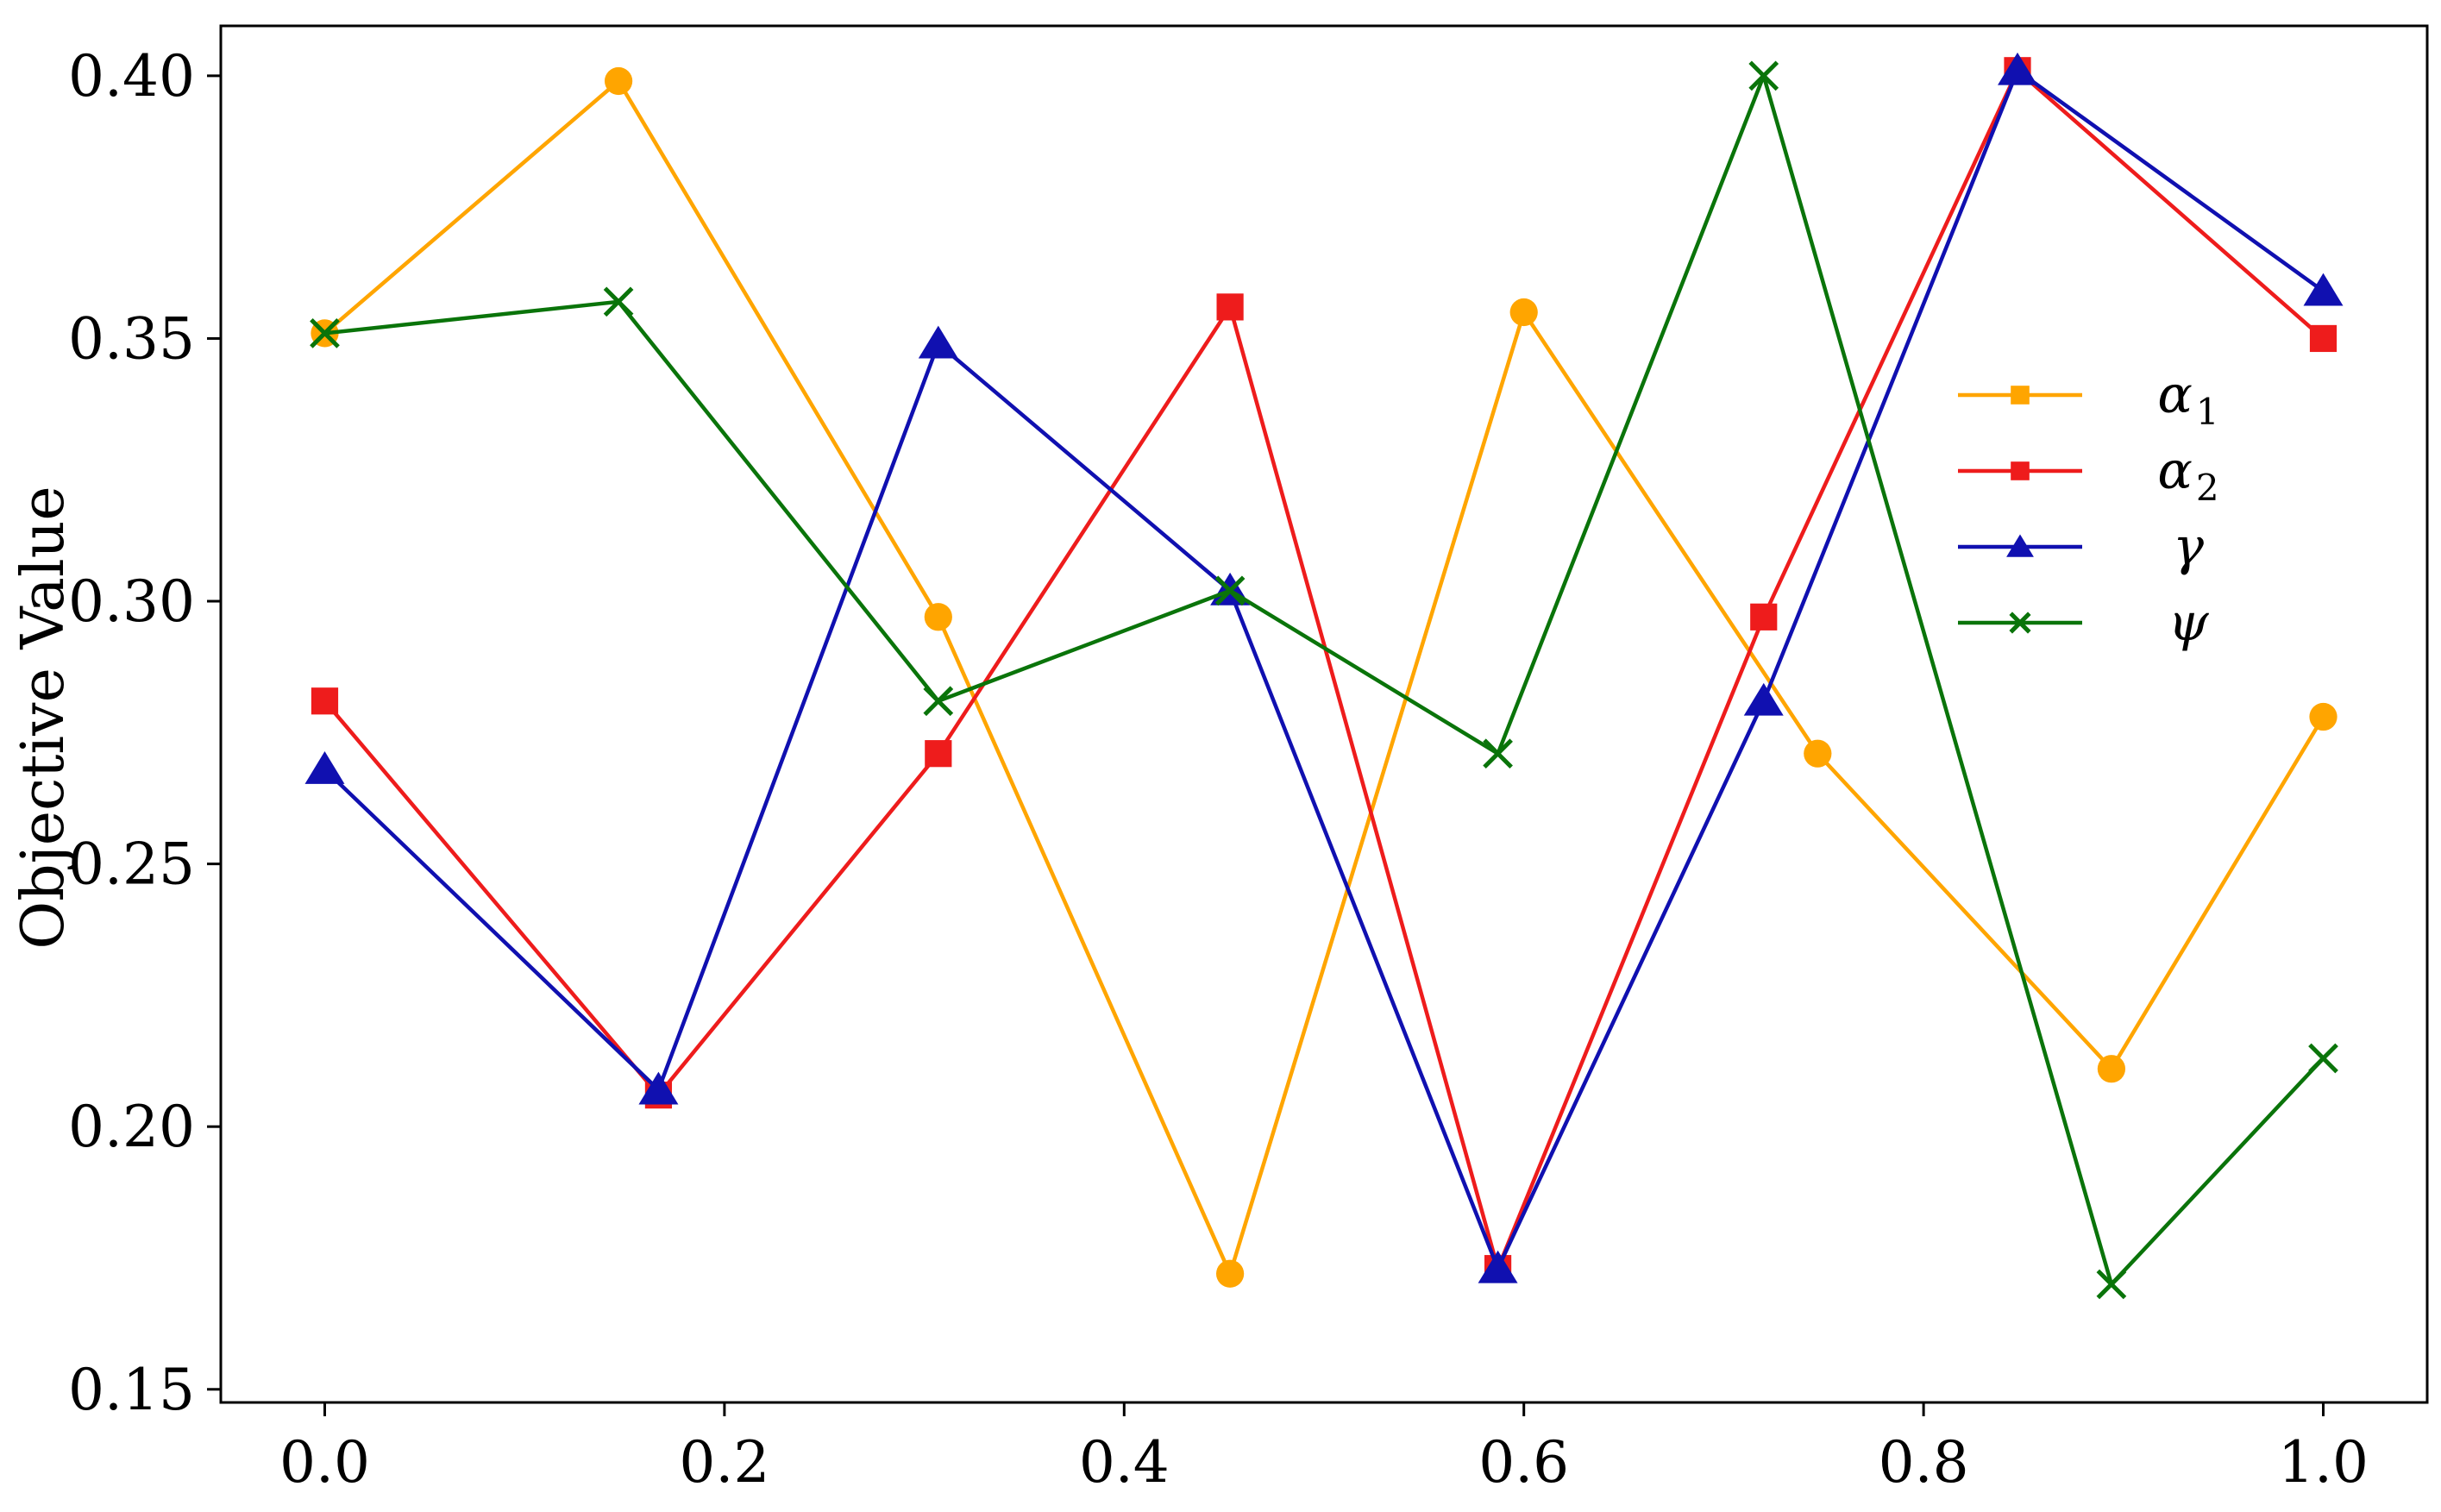 This screenshot has width=2441, height=1512. Describe the element at coordinates (131, 338) in the screenshot. I see `y-tick-label: 0.35` at that location.